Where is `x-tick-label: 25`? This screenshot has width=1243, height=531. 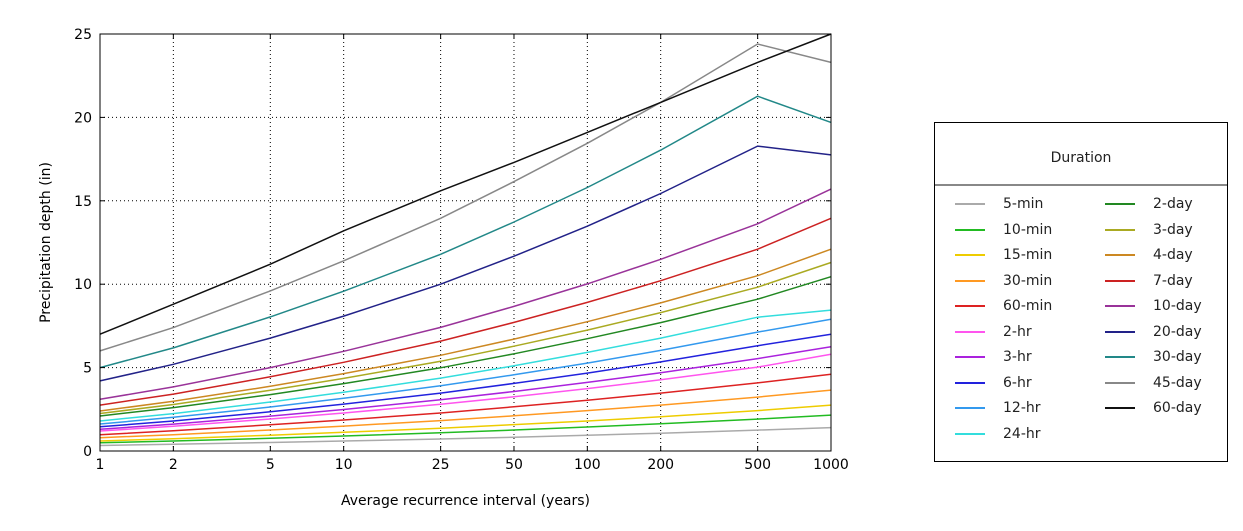
x-tick-label: 25 is located at coordinates (441, 465).